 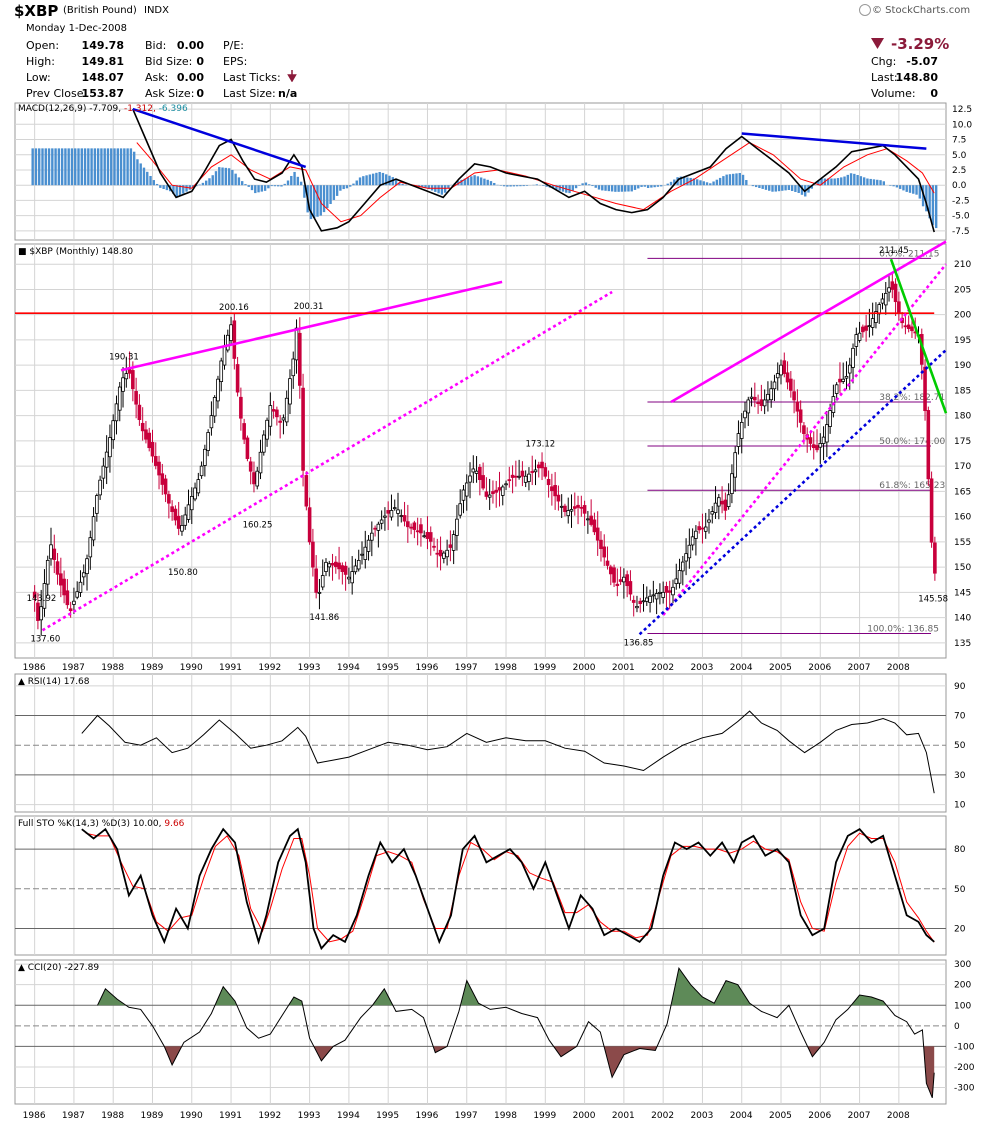 What do you see at coordinates (34, 668) in the screenshot?
I see `x-axis-year-label: 1986` at bounding box center [34, 668].